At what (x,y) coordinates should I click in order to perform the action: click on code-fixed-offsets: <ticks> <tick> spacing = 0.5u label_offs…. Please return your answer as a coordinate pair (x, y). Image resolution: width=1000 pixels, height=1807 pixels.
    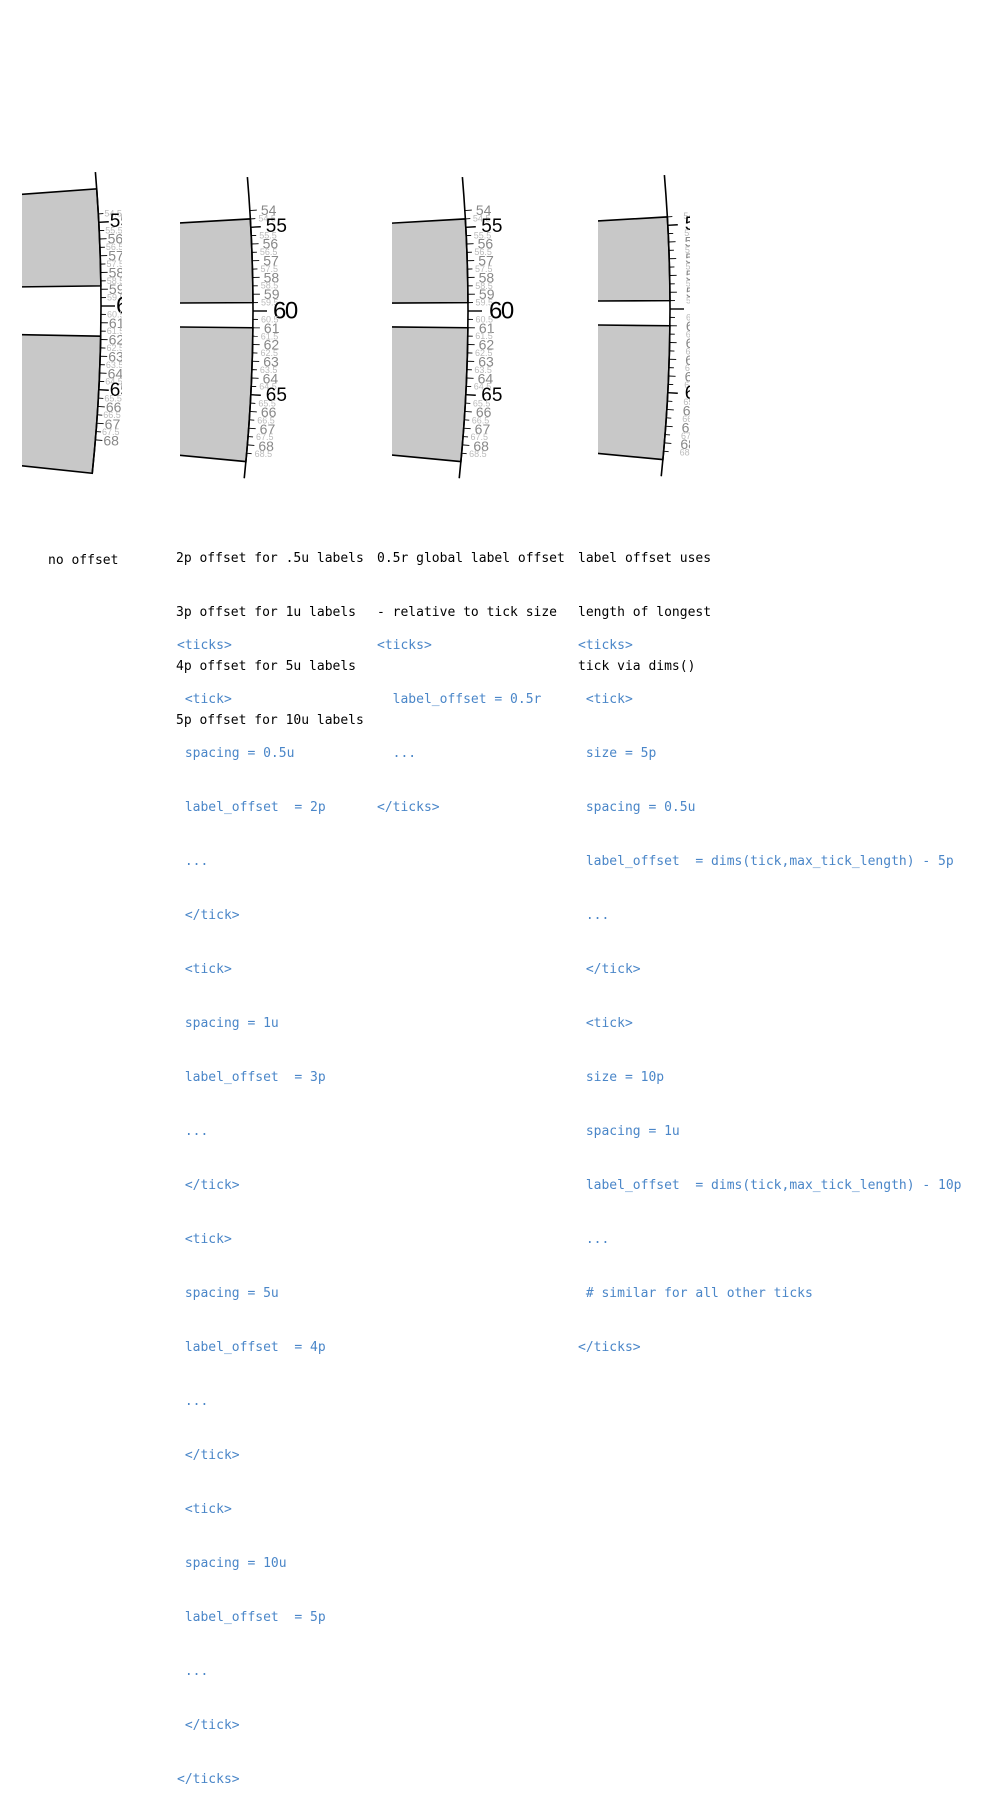
    Looking at the image, I should click on (251, 1204).